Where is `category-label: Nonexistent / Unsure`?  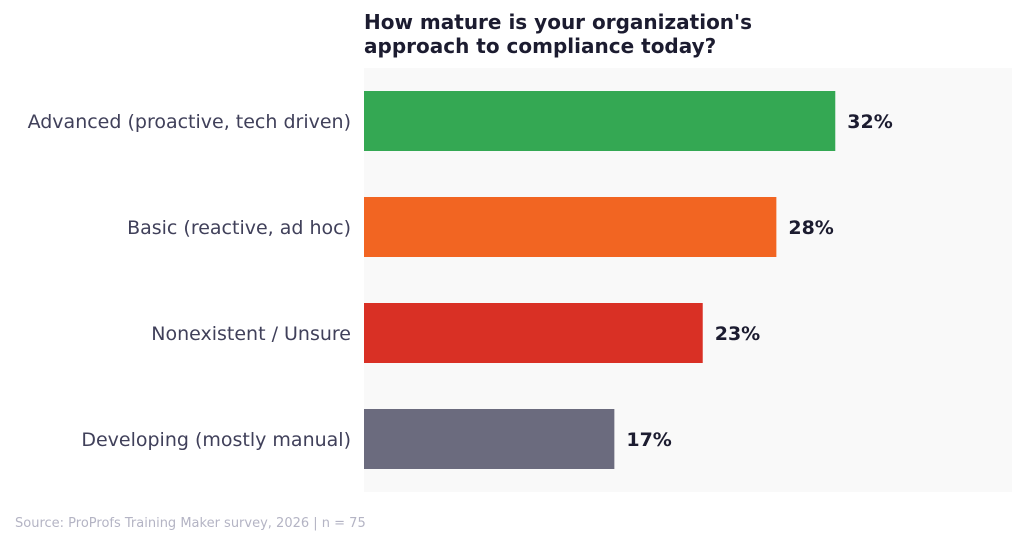 category-label: Nonexistent / Unsure is located at coordinates (251, 334).